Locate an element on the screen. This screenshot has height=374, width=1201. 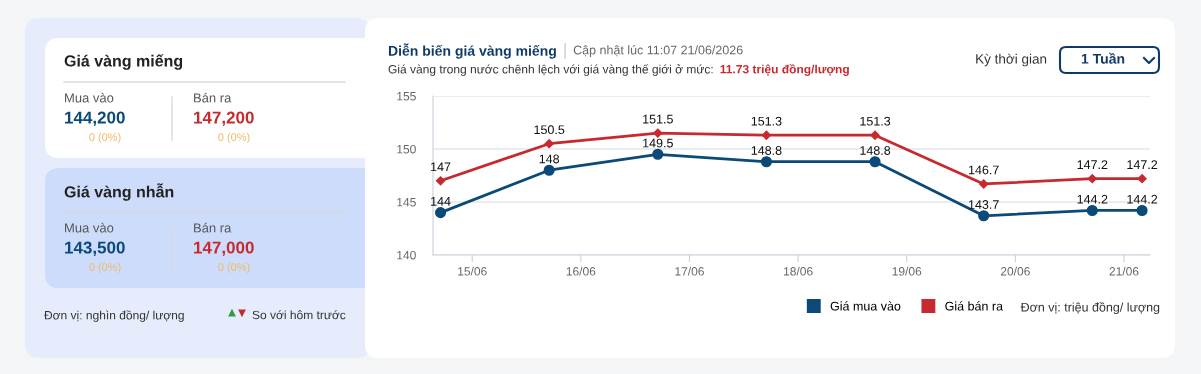
data-label: 149.5 is located at coordinates (658, 143).